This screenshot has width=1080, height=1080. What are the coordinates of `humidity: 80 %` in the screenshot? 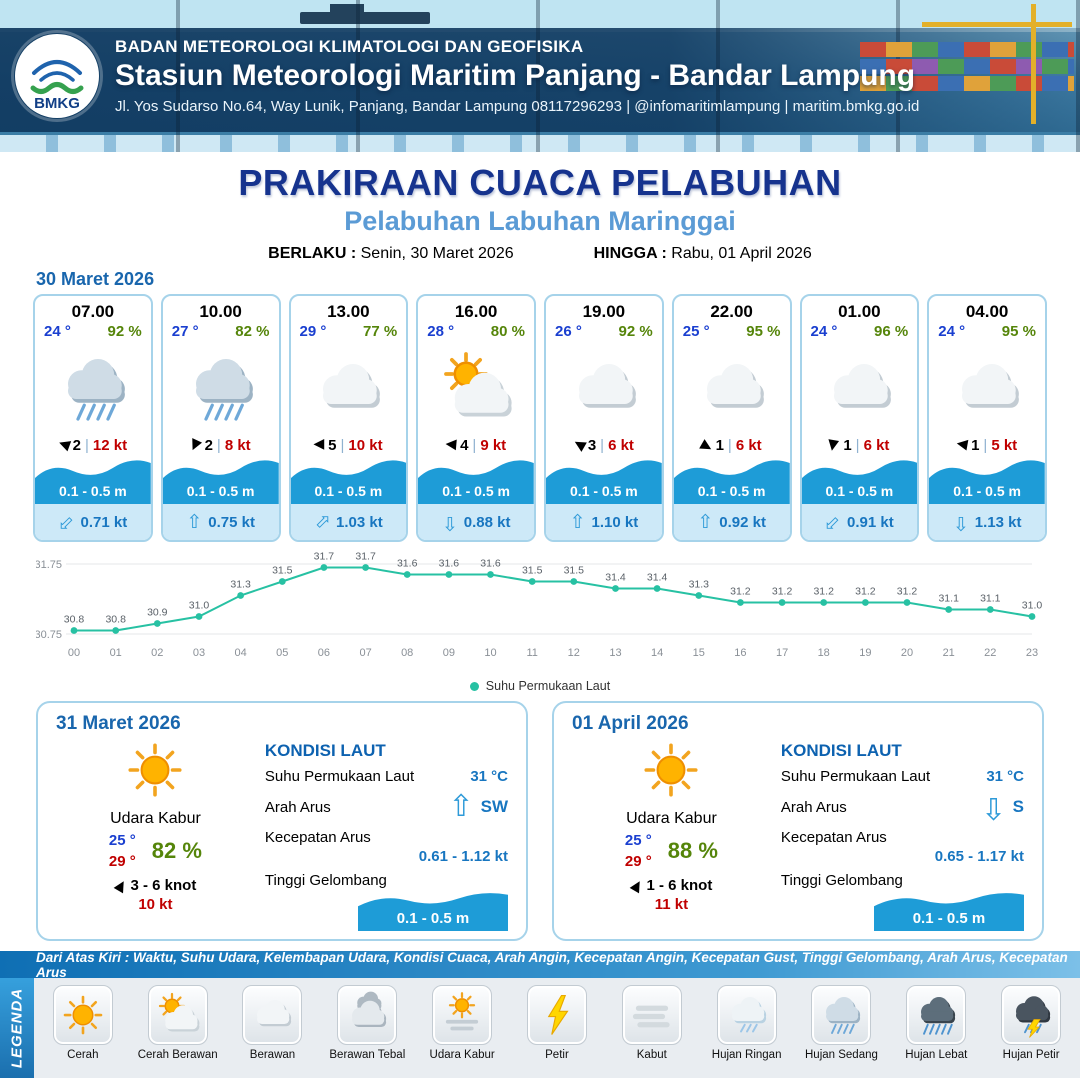 It's located at (507, 331).